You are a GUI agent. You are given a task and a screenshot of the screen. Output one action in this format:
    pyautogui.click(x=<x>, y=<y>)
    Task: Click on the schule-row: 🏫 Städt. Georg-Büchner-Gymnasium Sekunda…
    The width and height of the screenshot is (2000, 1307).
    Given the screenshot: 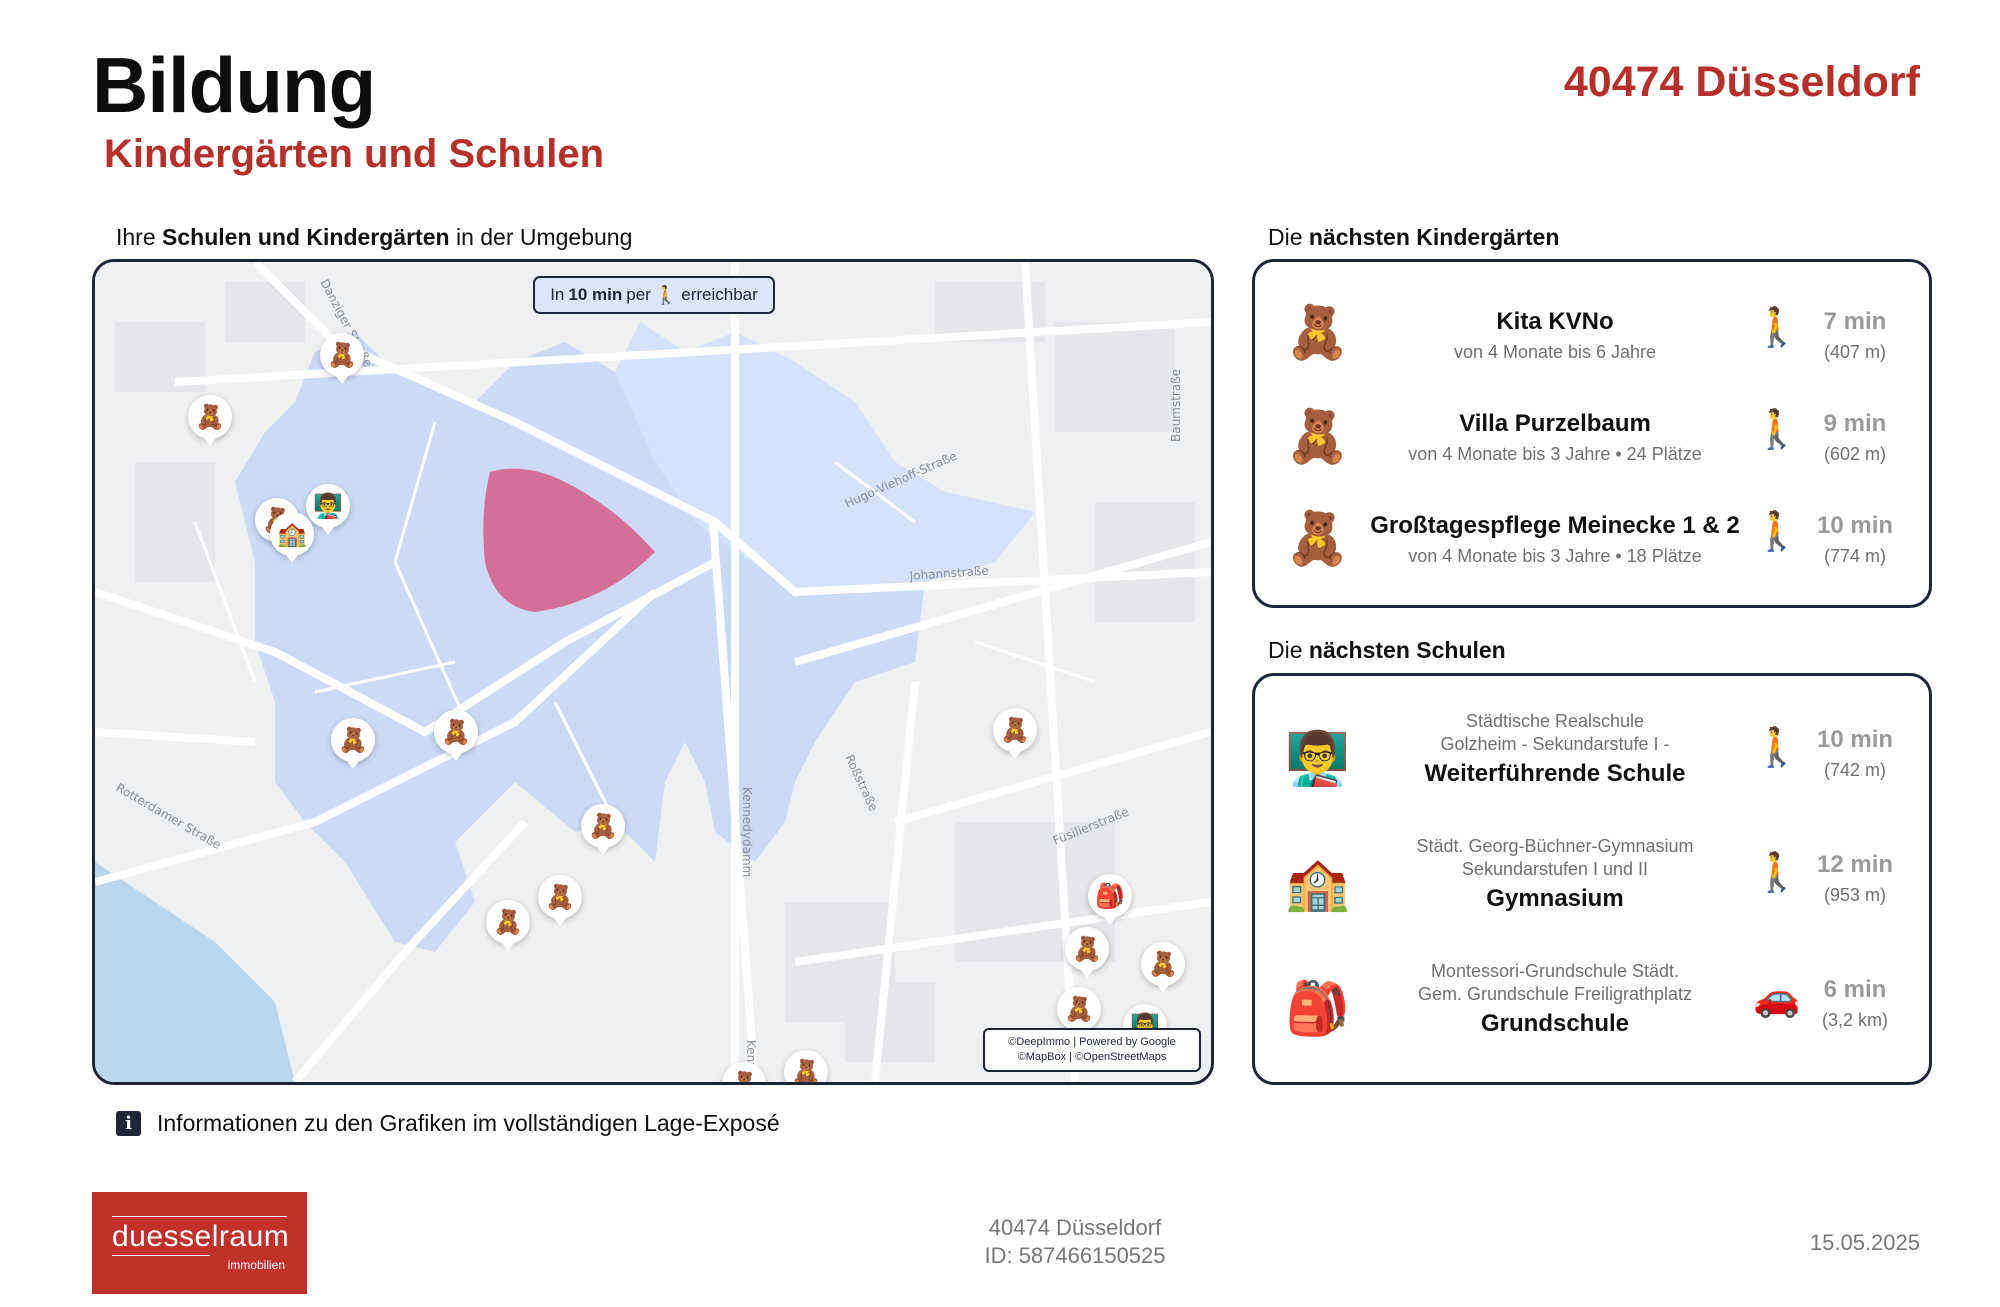 What is the action you would take?
    pyautogui.click(x=1589, y=874)
    